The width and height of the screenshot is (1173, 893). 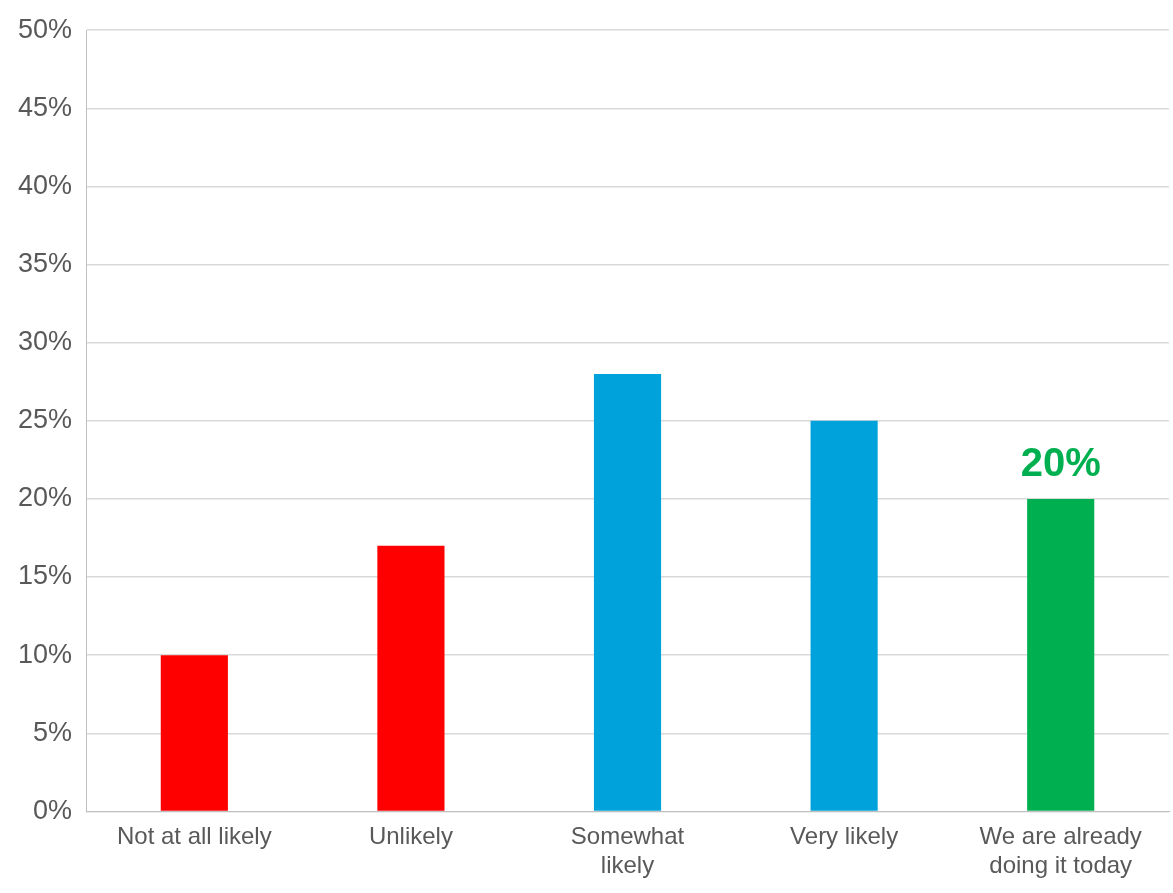 What do you see at coordinates (45, 575) in the screenshot?
I see `y-tick-label: 15%` at bounding box center [45, 575].